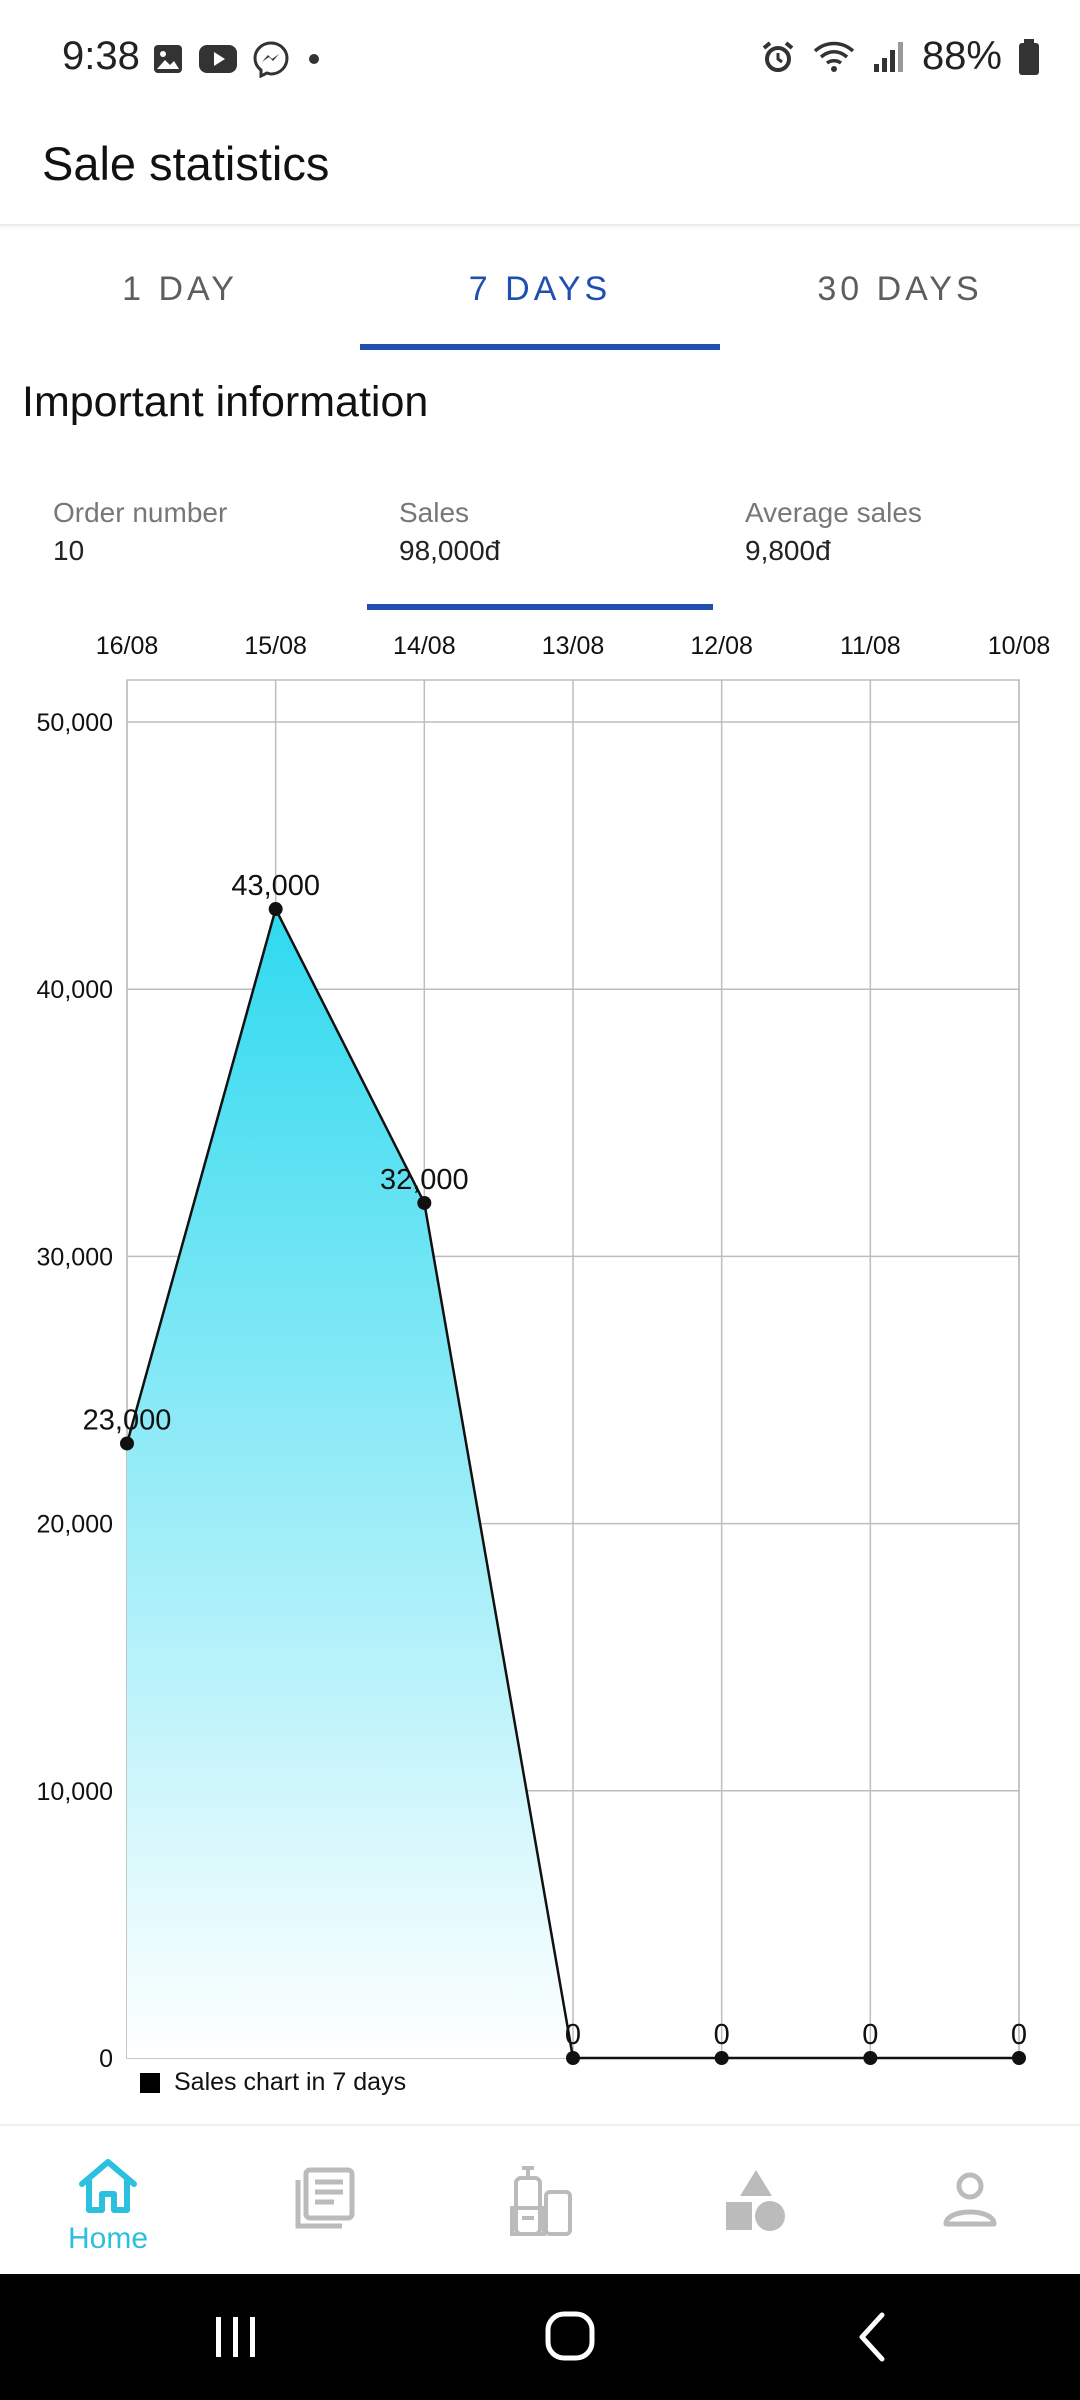 The image size is (1080, 2400). What do you see at coordinates (424, 1180) in the screenshot?
I see `data-label: 32,000` at bounding box center [424, 1180].